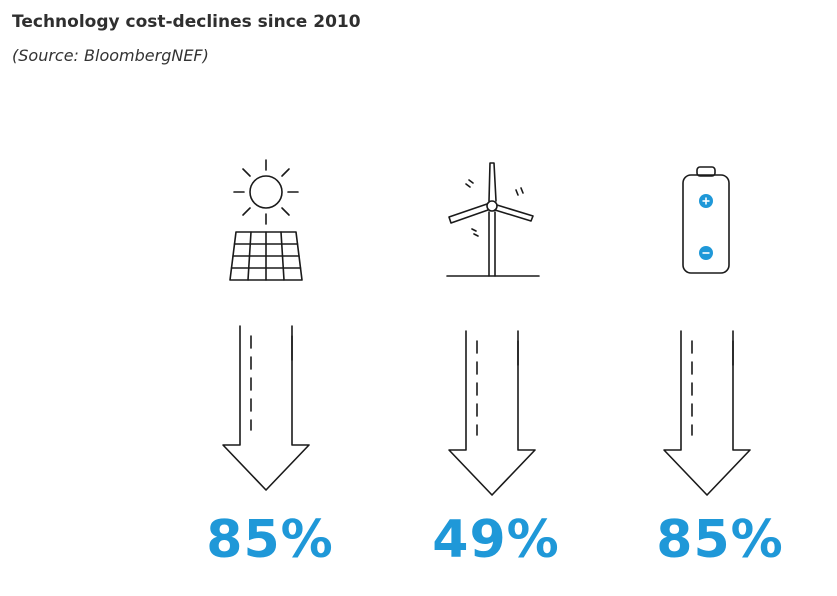  I want to click on wind-cost-decline-value: 49%, so click(496, 540).